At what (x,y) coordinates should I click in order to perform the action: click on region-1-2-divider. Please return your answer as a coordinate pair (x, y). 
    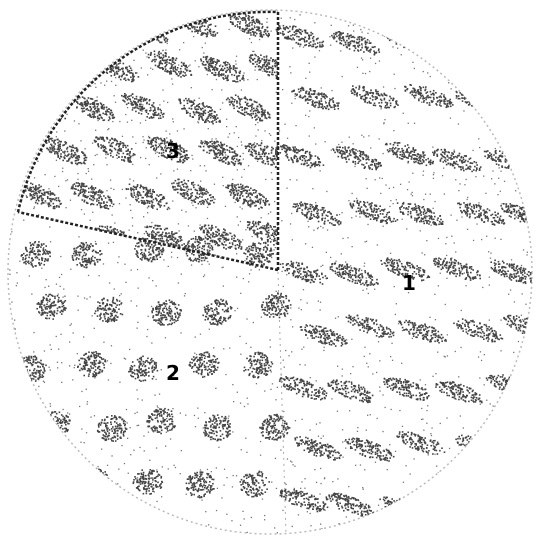
    Looking at the image, I should click on (282, 403).